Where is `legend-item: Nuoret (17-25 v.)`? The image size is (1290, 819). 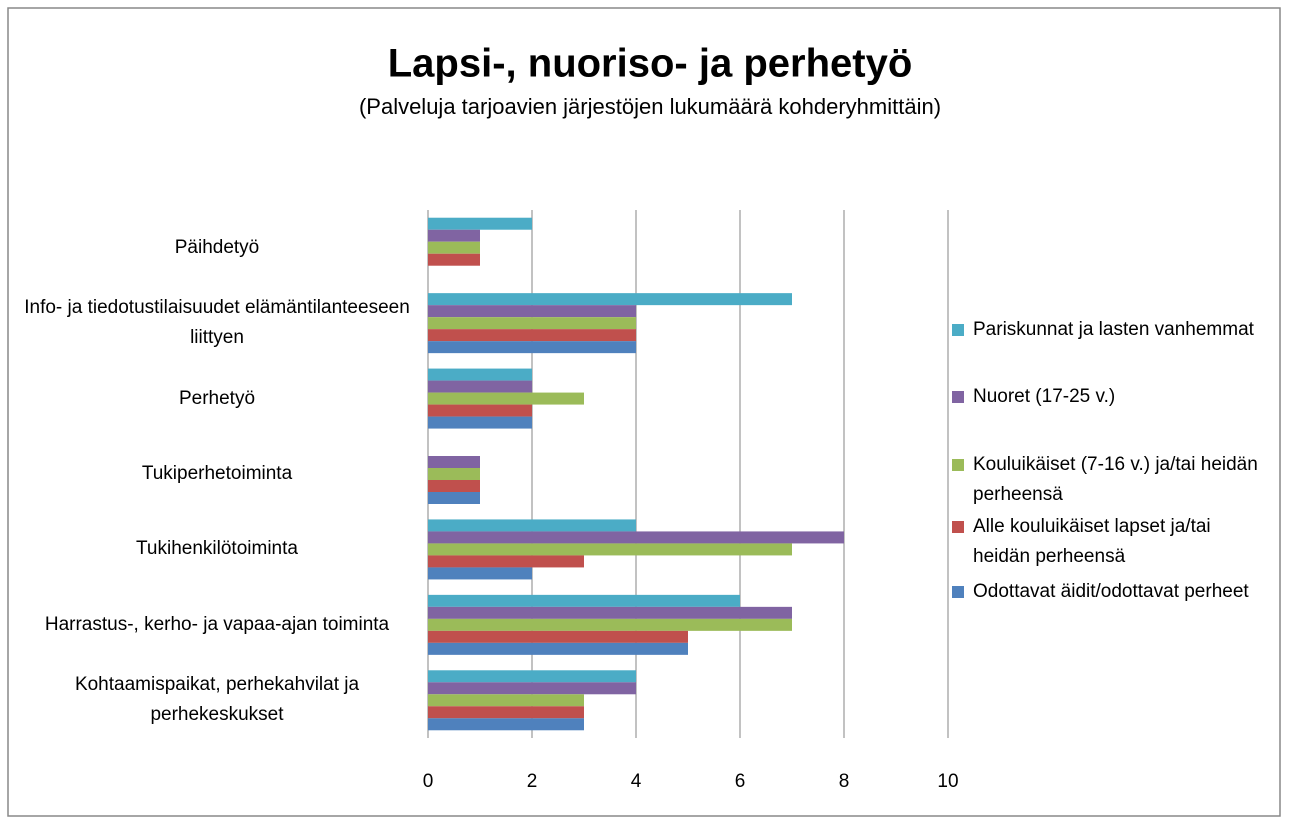
legend-item: Nuoret (17-25 v.) is located at coordinates (1112, 397).